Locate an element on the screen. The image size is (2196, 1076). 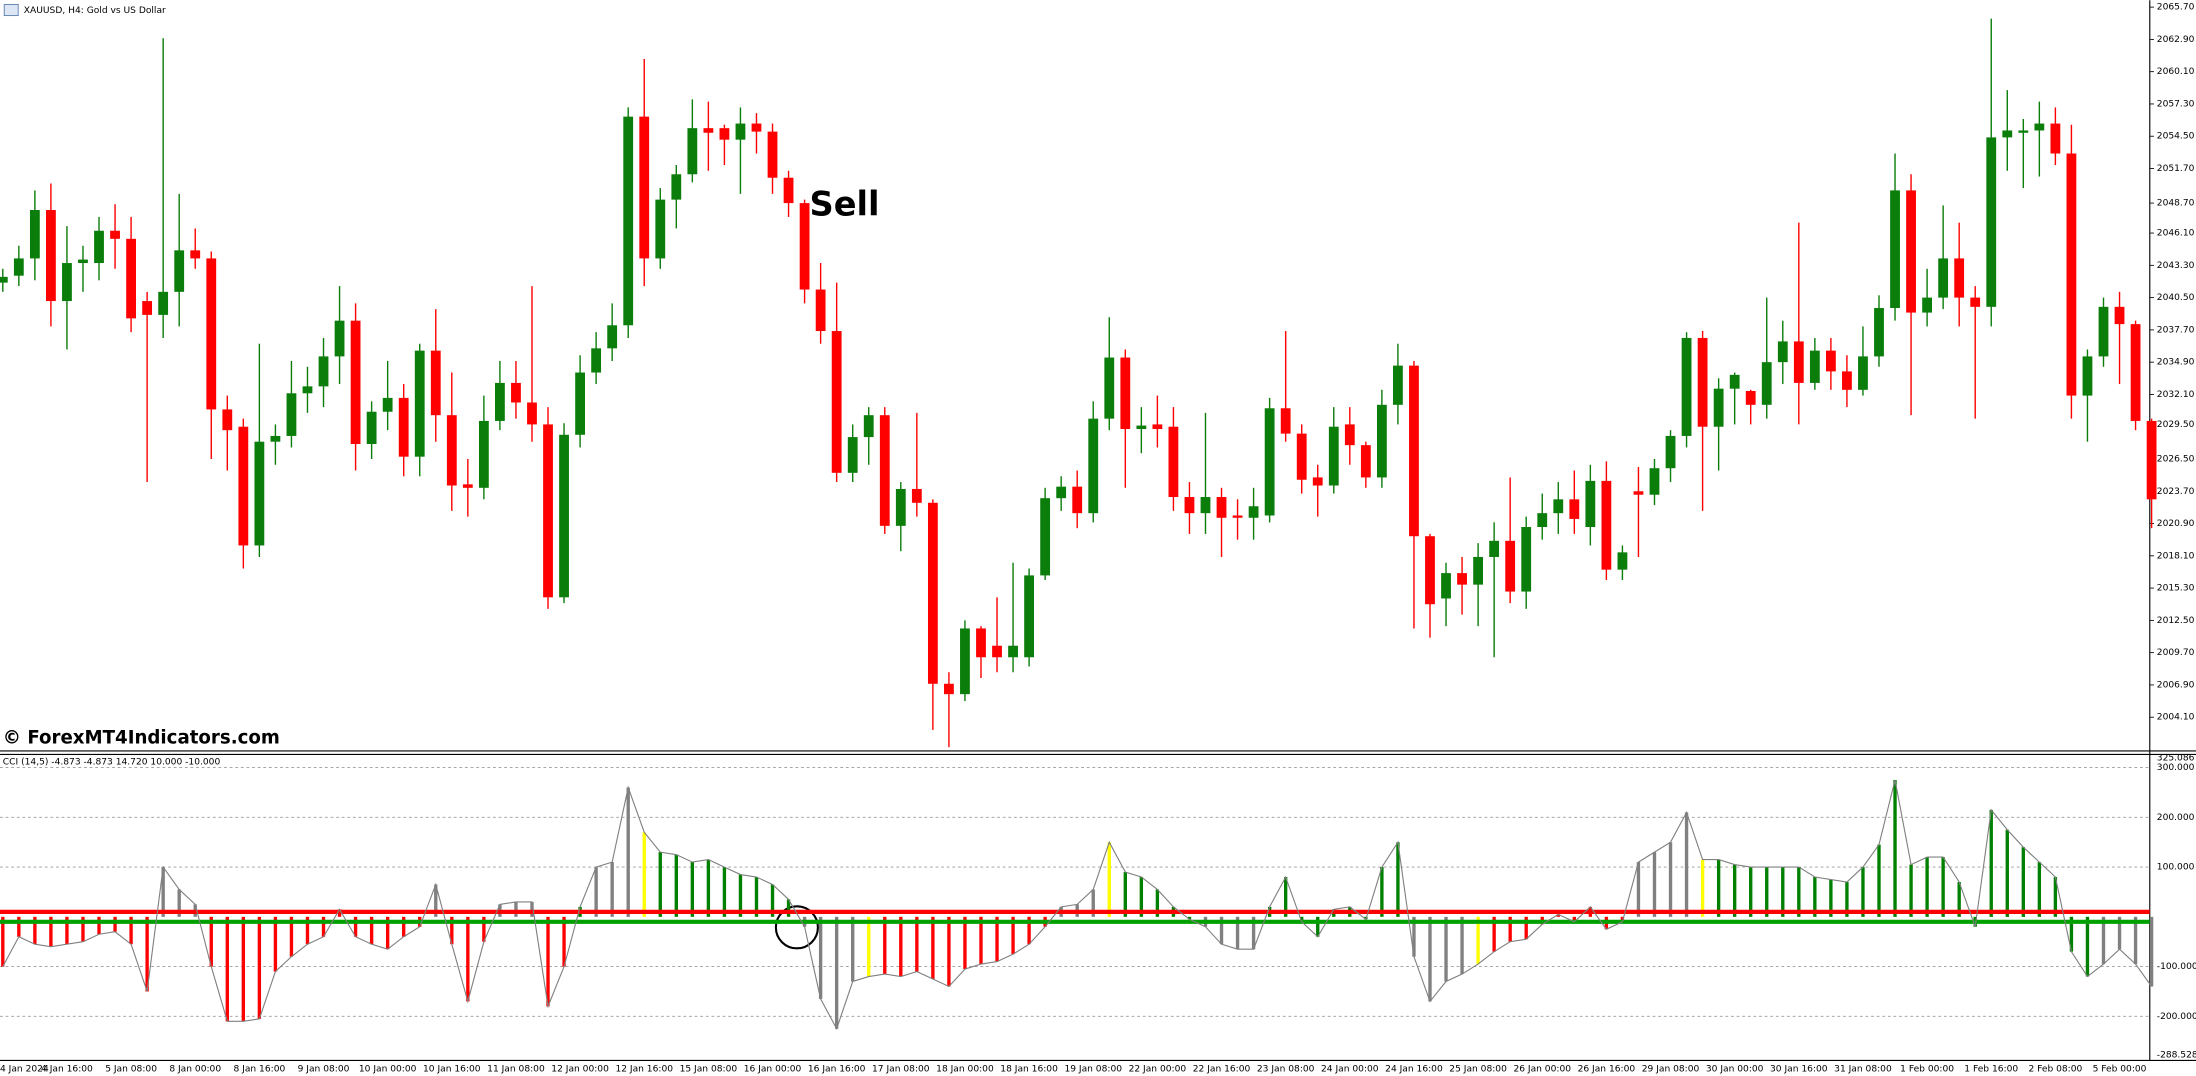
x-tick-label: 17 Jan 08:00 is located at coordinates (901, 1069).